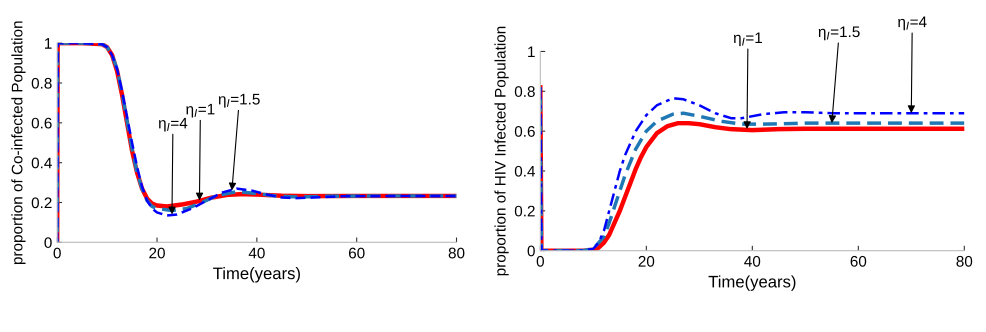 The image size is (986, 332). Describe the element at coordinates (18, 142) in the screenshot. I see `y-axis-title: proportion of Co-infected Population` at that location.